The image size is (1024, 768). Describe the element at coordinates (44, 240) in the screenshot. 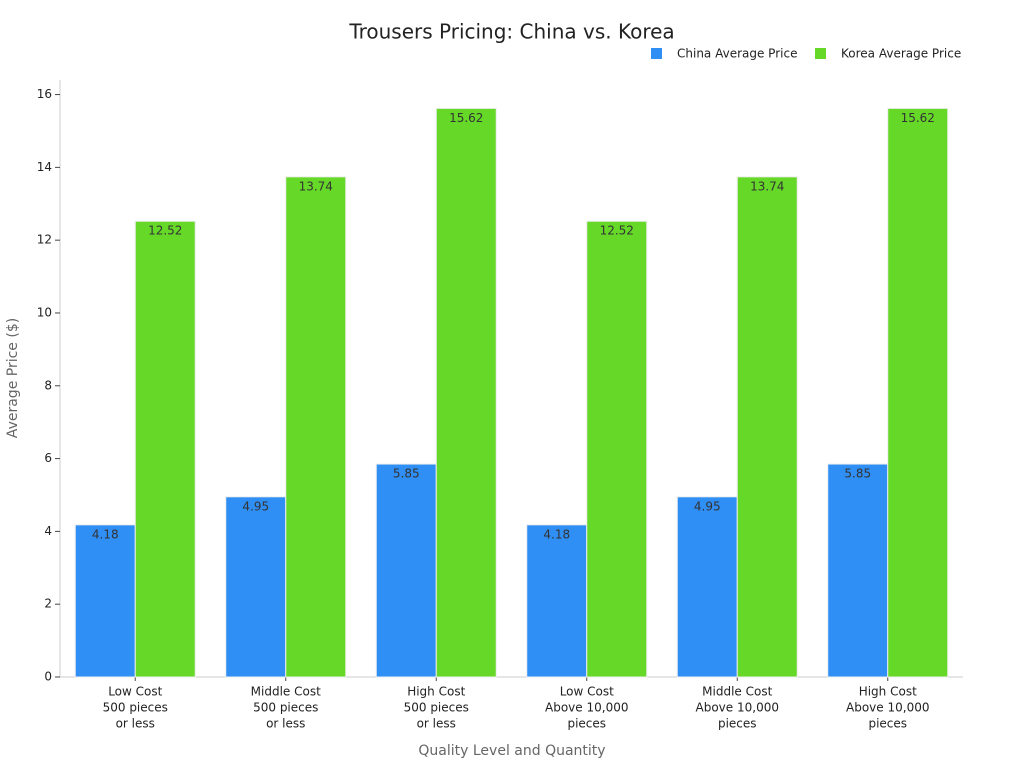

I see `y-tick-label: 12` at that location.